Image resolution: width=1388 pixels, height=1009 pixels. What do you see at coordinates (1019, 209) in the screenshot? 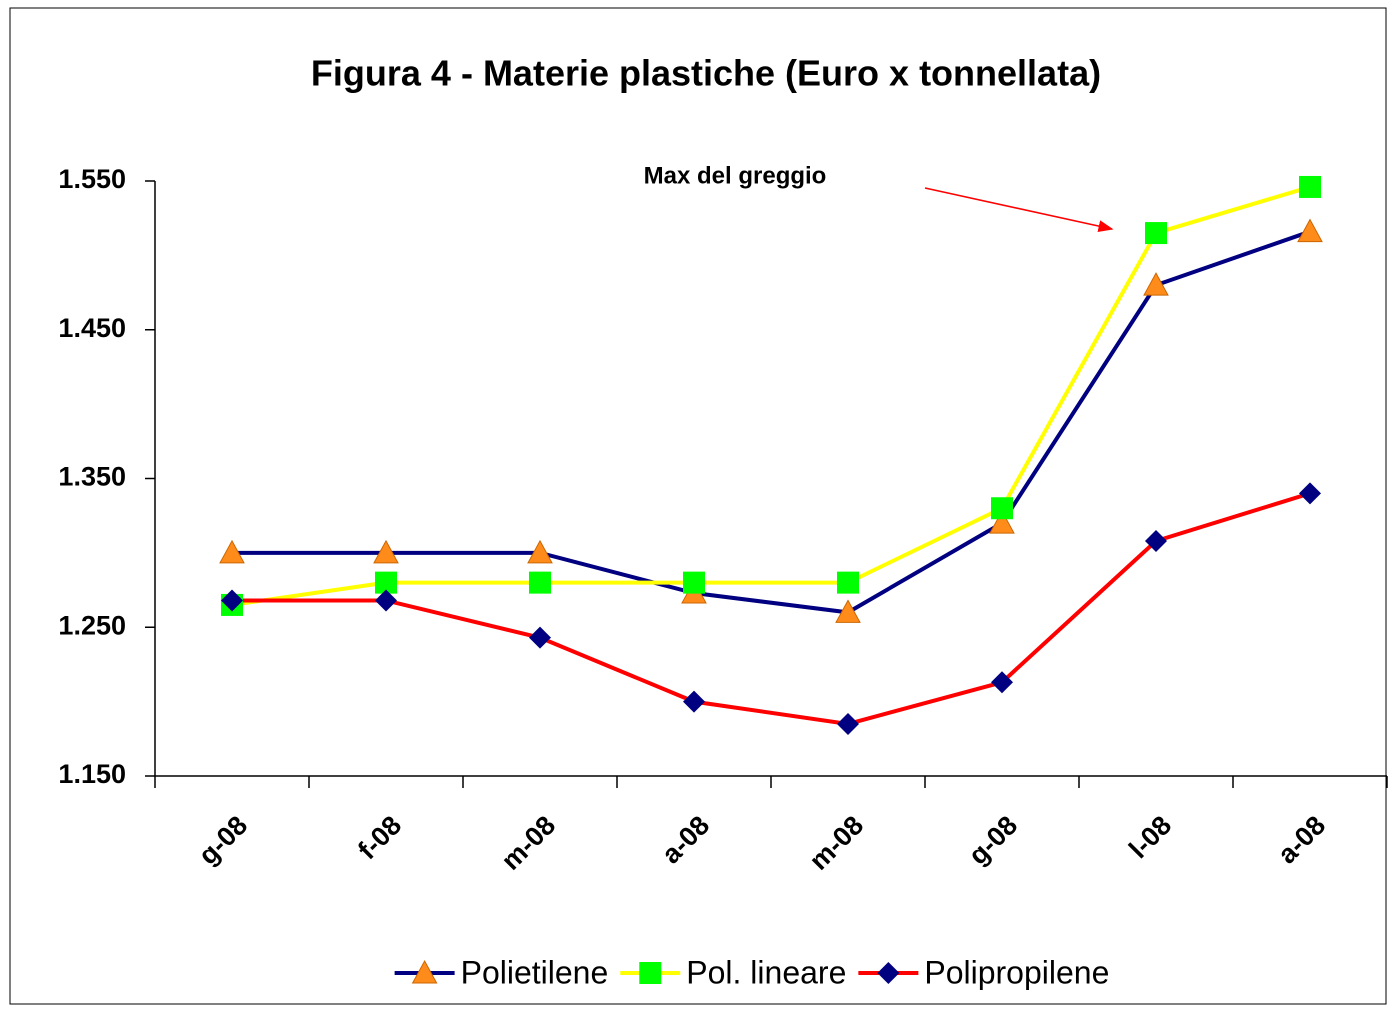
I see `annotation-arrow` at bounding box center [1019, 209].